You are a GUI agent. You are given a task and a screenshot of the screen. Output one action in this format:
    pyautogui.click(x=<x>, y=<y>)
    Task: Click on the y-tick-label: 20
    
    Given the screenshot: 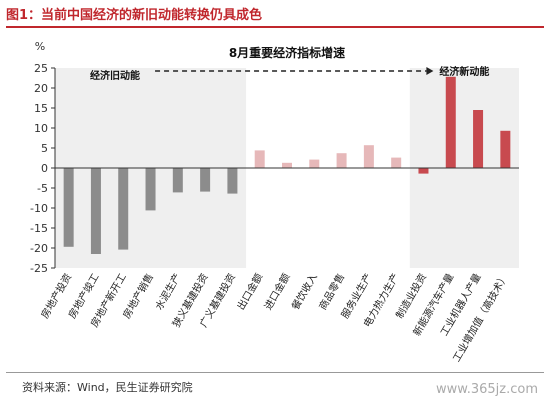 What is the action you would take?
    pyautogui.click(x=41, y=88)
    